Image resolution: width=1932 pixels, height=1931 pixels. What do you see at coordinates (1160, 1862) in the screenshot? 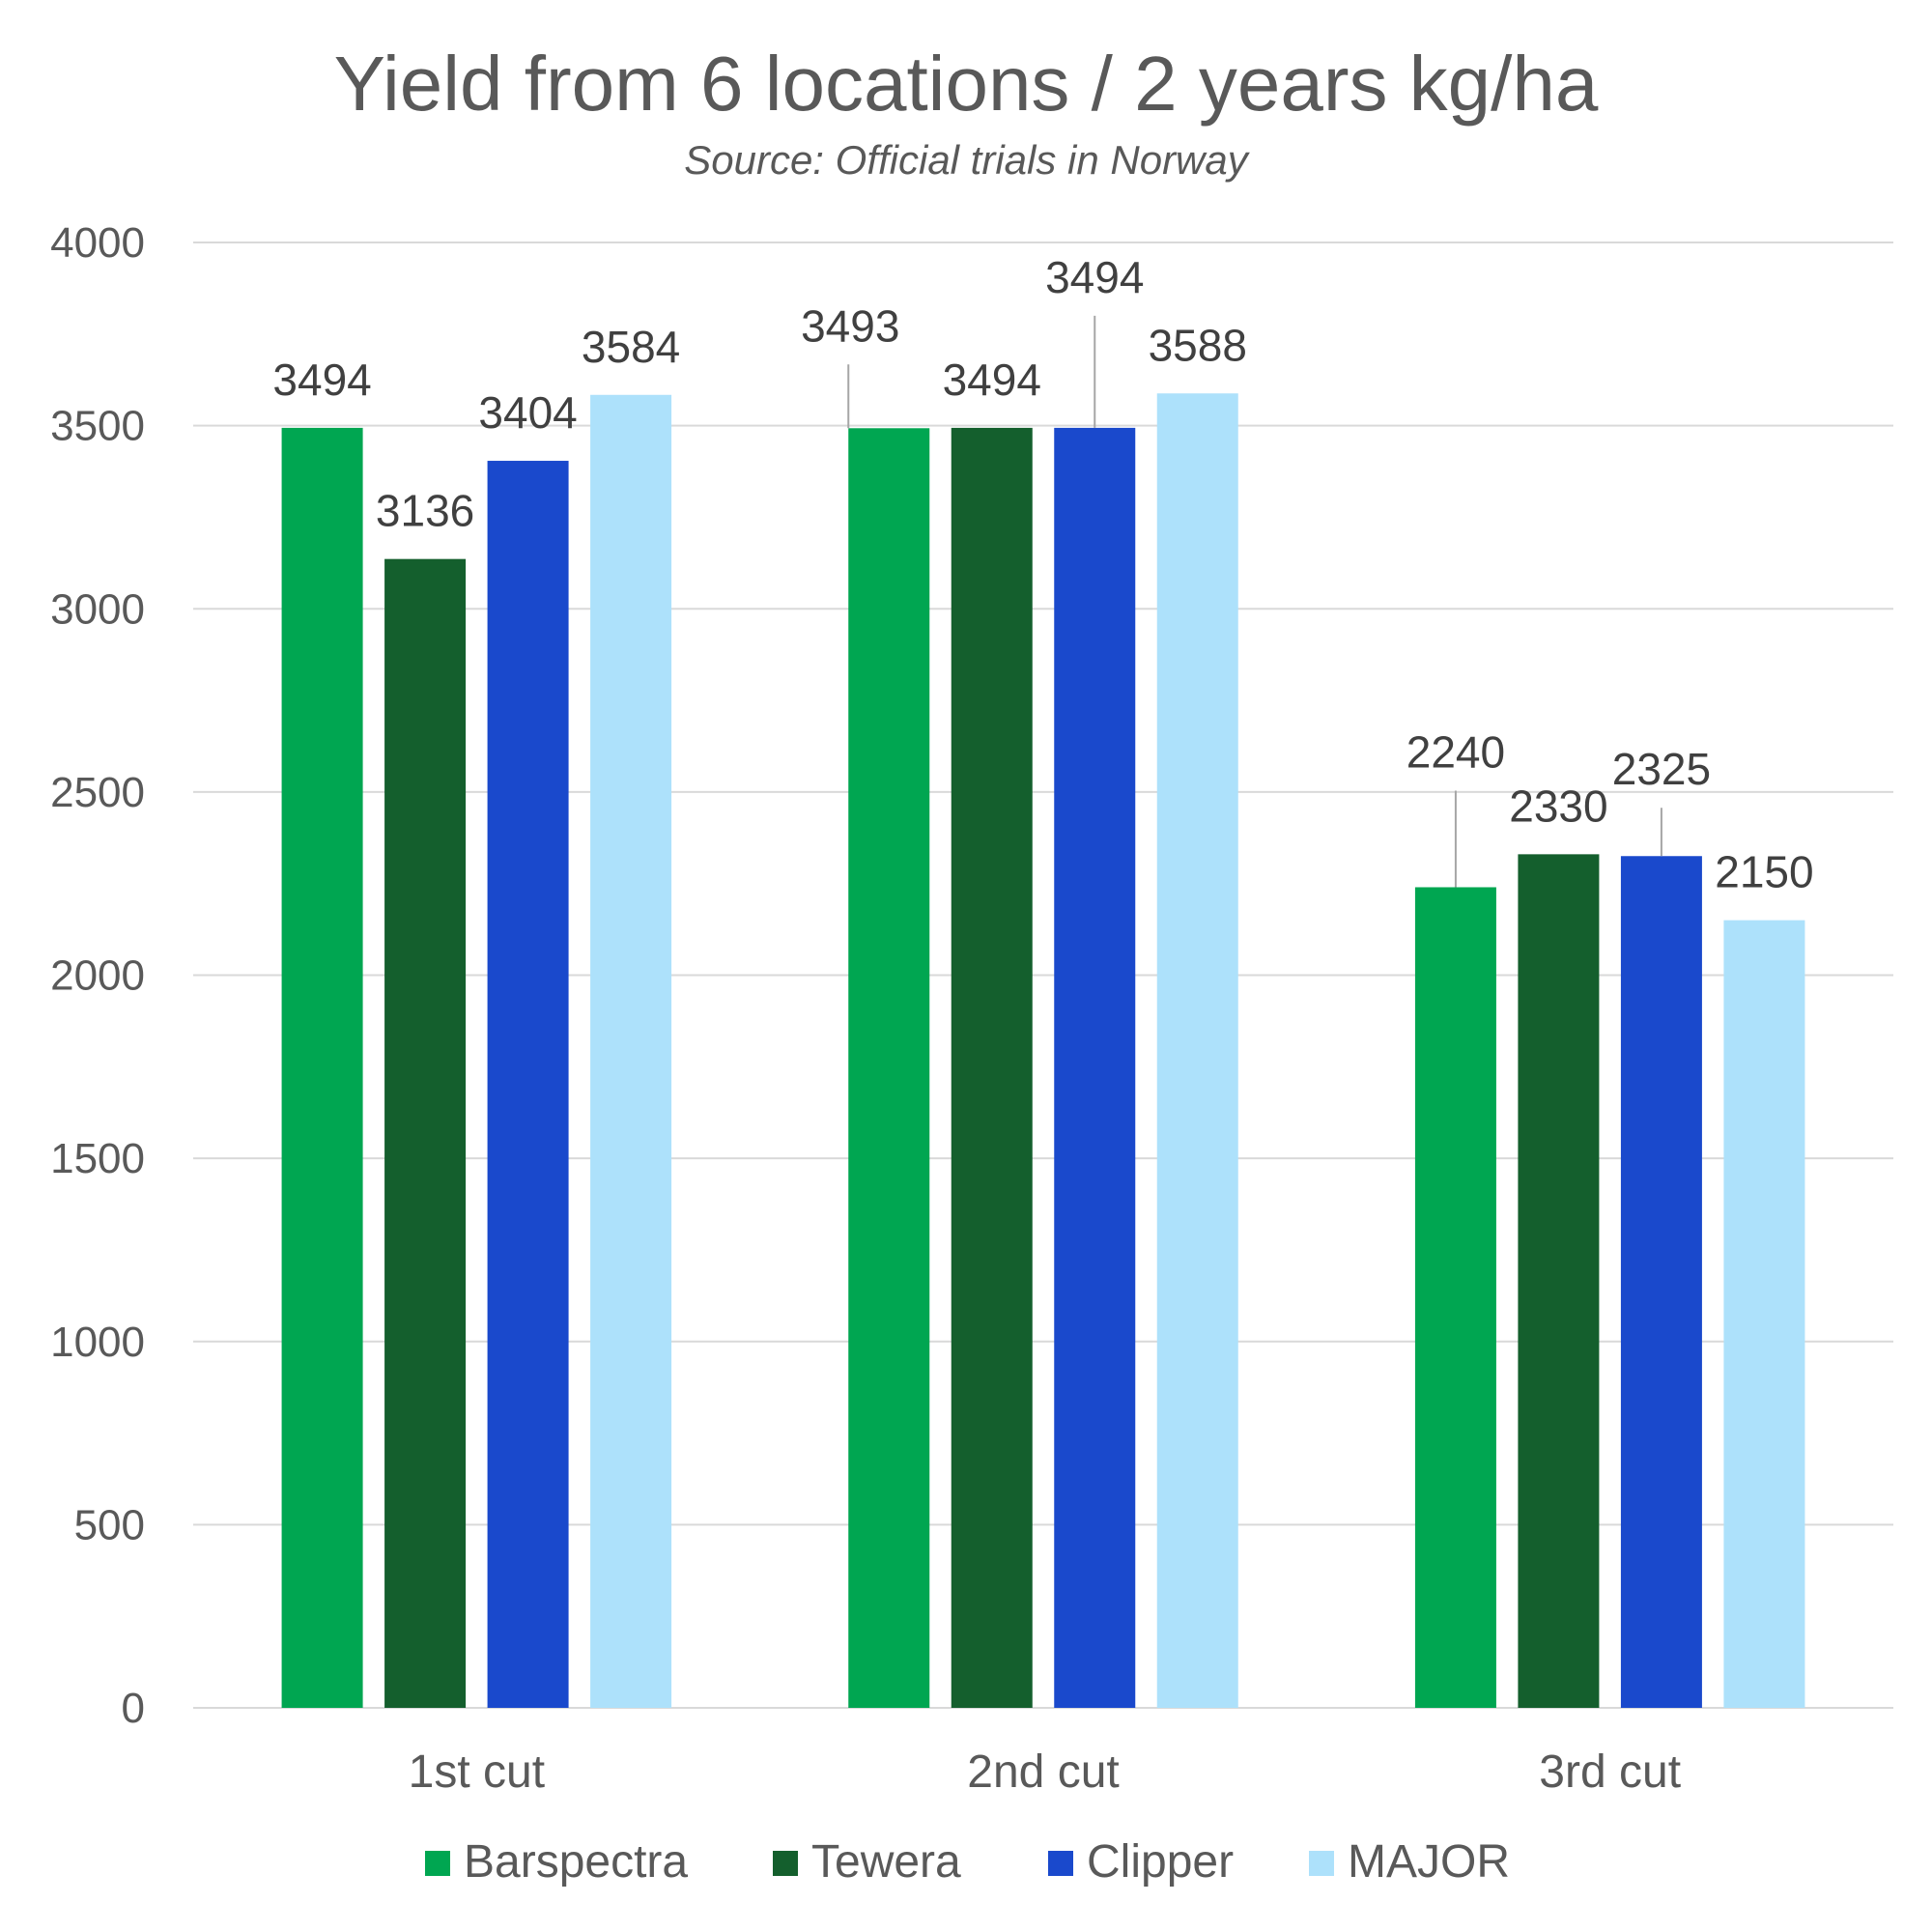
I see `legend-label: Clipper` at bounding box center [1160, 1862].